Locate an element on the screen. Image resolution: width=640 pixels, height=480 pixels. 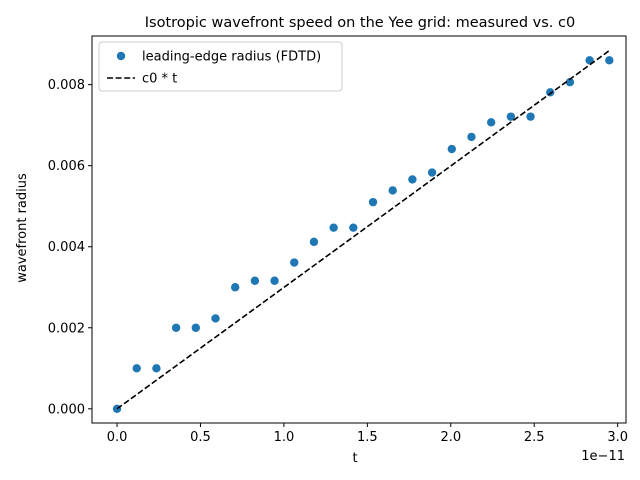
x-tick-label: 1.5 is located at coordinates (367, 437).